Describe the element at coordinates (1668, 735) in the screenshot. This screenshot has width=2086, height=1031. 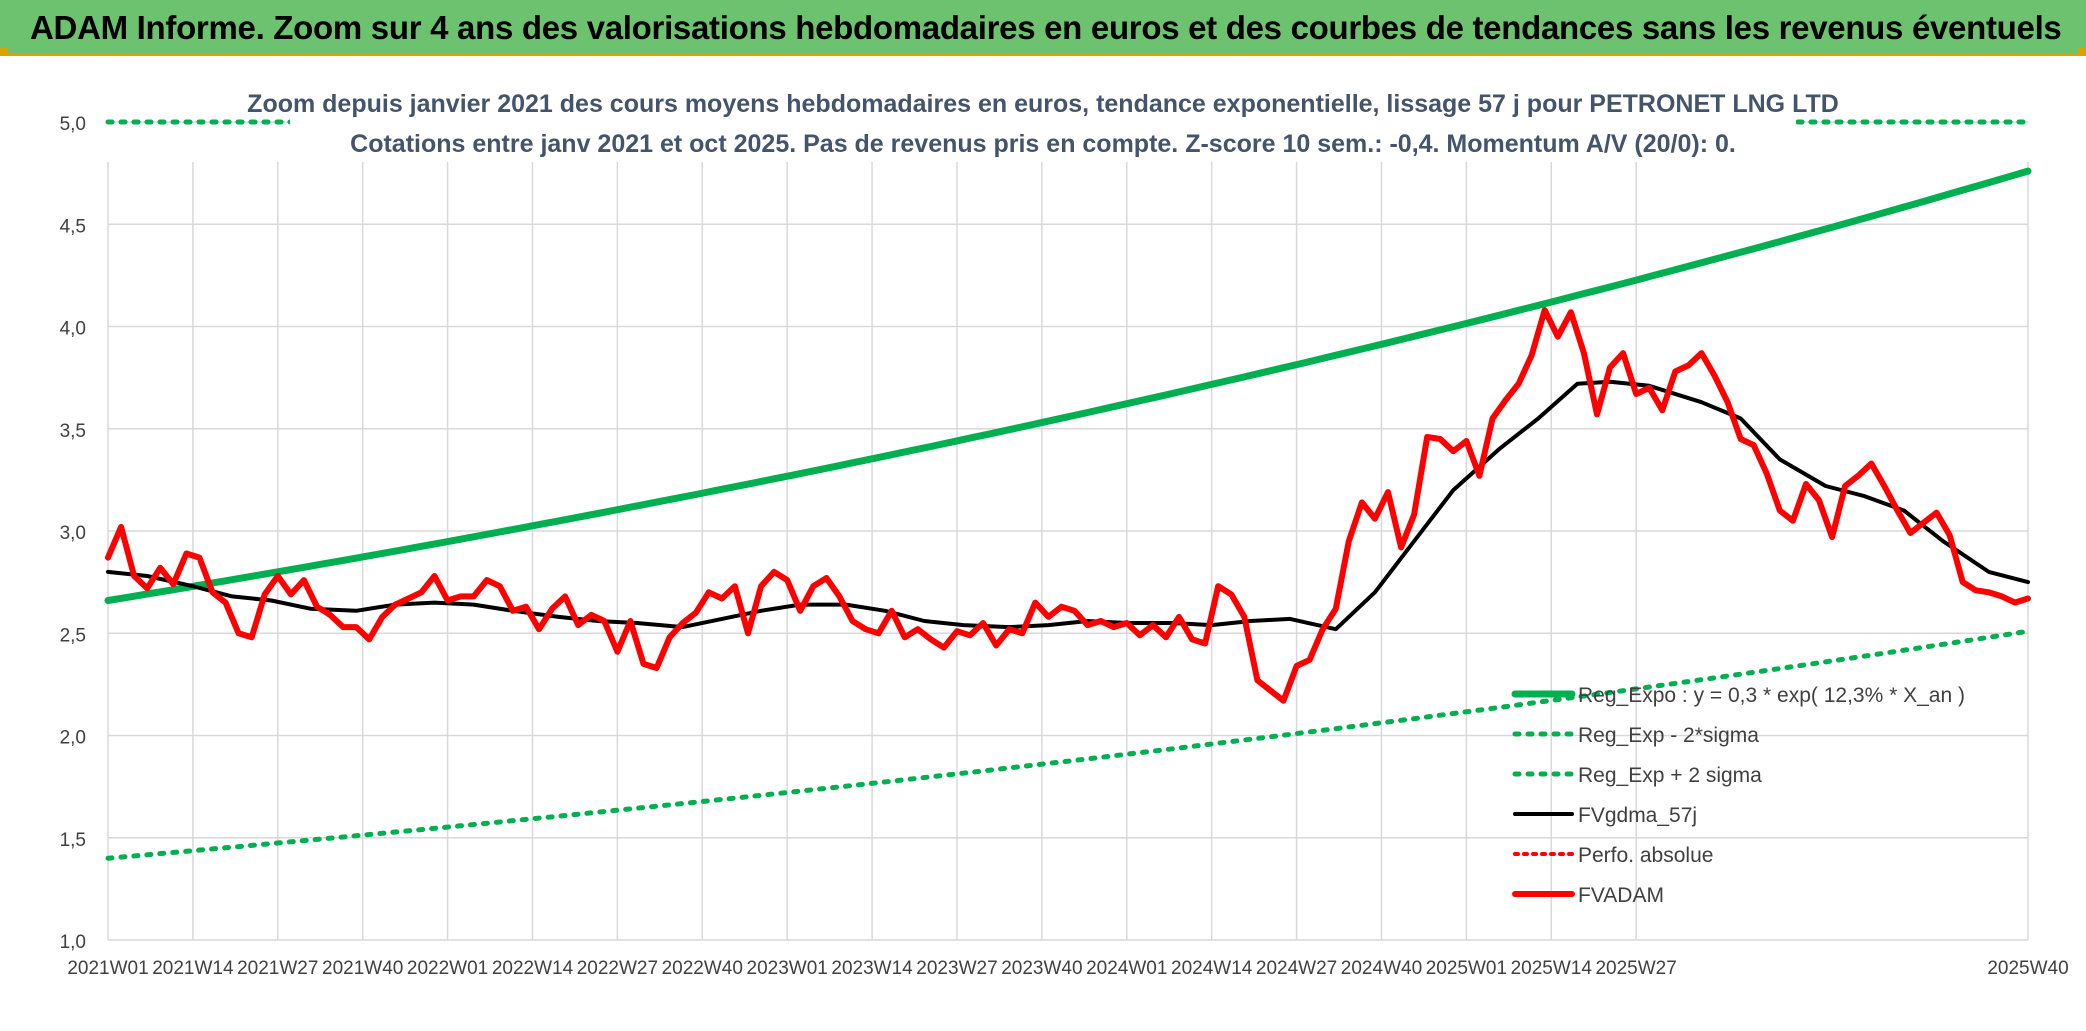
I see `legend-label: Reg_Exp - 2*sigma` at that location.